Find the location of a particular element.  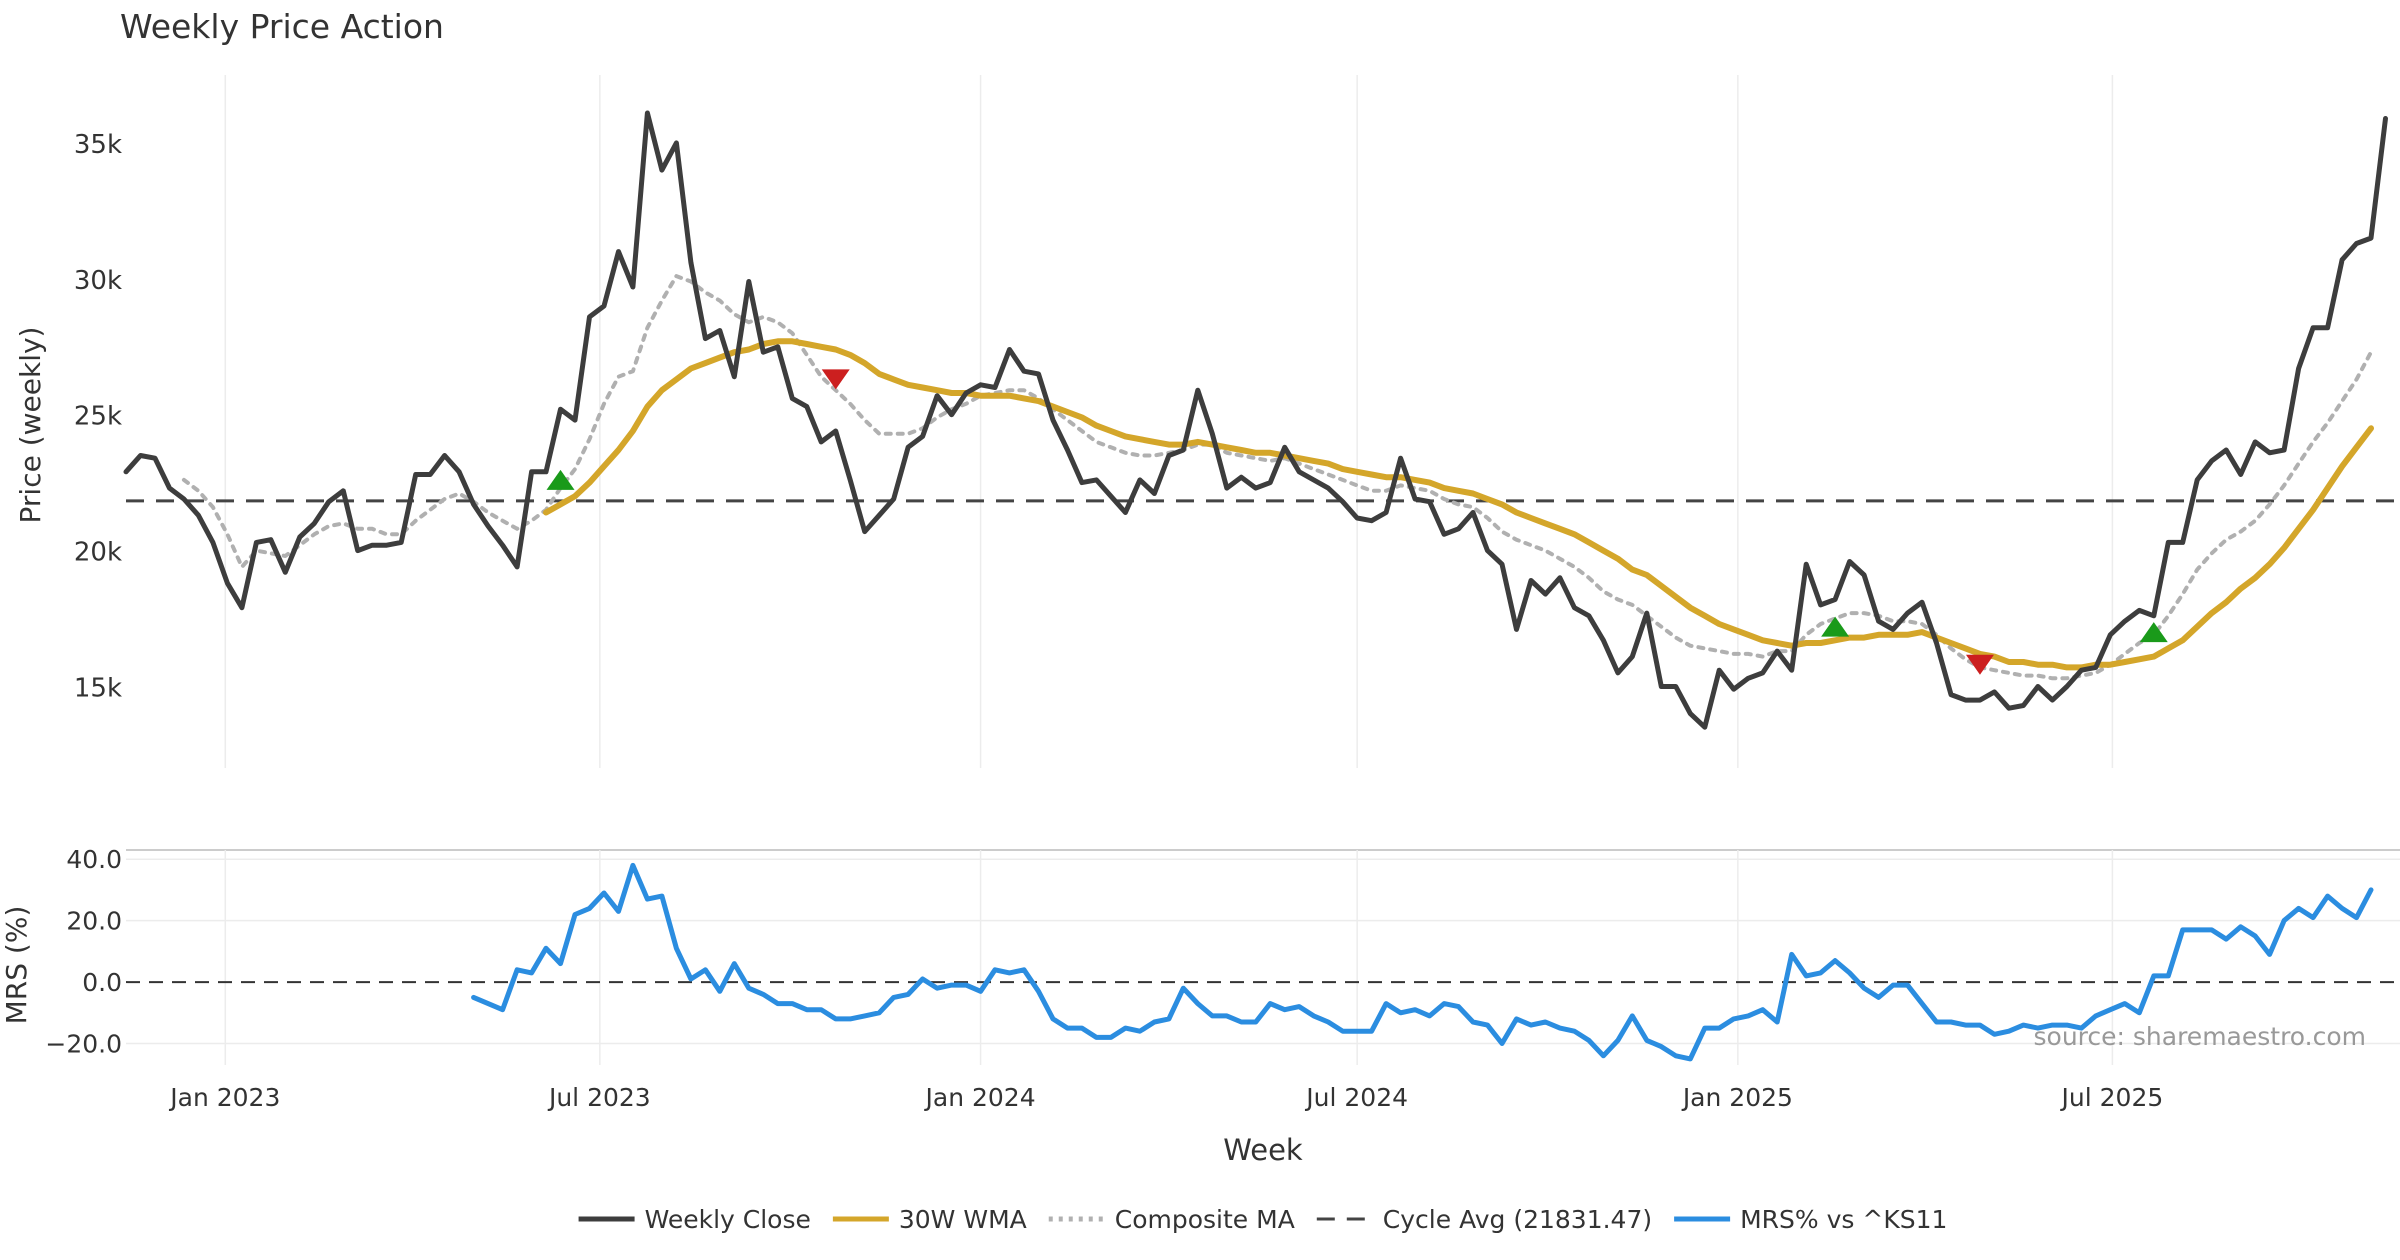

price-ytick-label: 35k is located at coordinates (98, 145).